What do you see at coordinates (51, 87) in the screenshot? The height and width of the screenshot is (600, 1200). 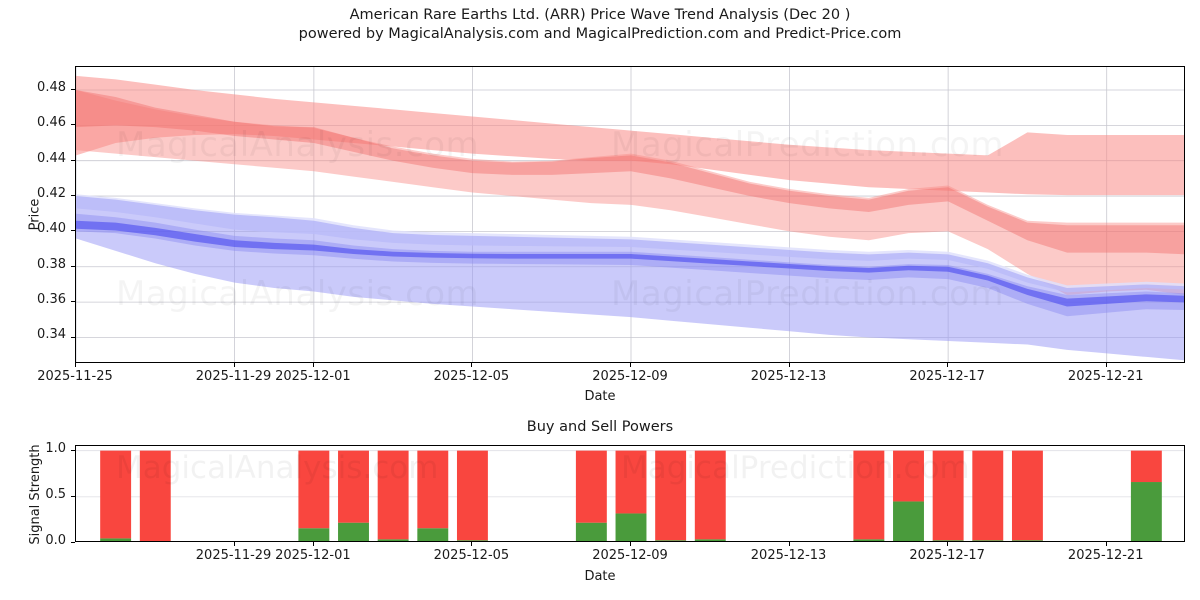 I see `price-ytick-label: 0.48` at bounding box center [51, 87].